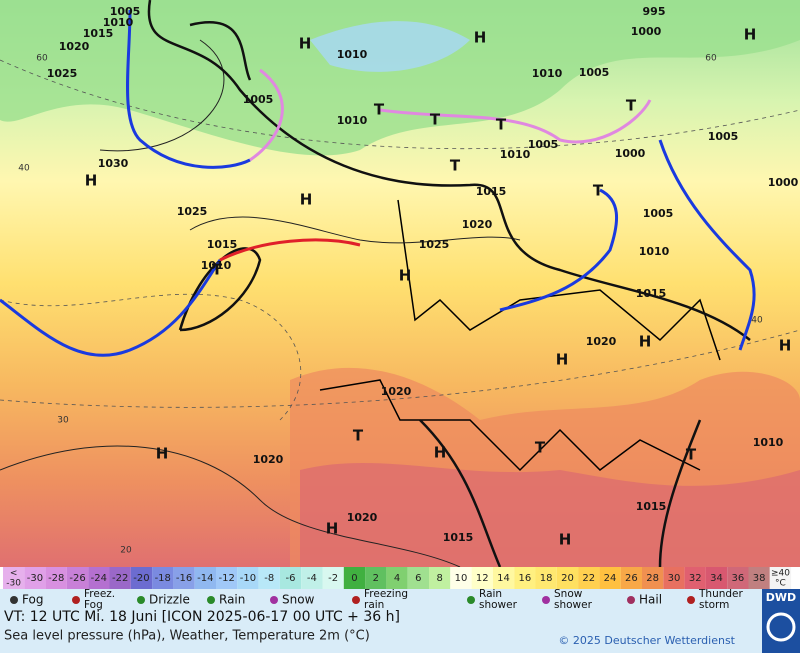  I want to click on grid-label: 40, so click(757, 321).